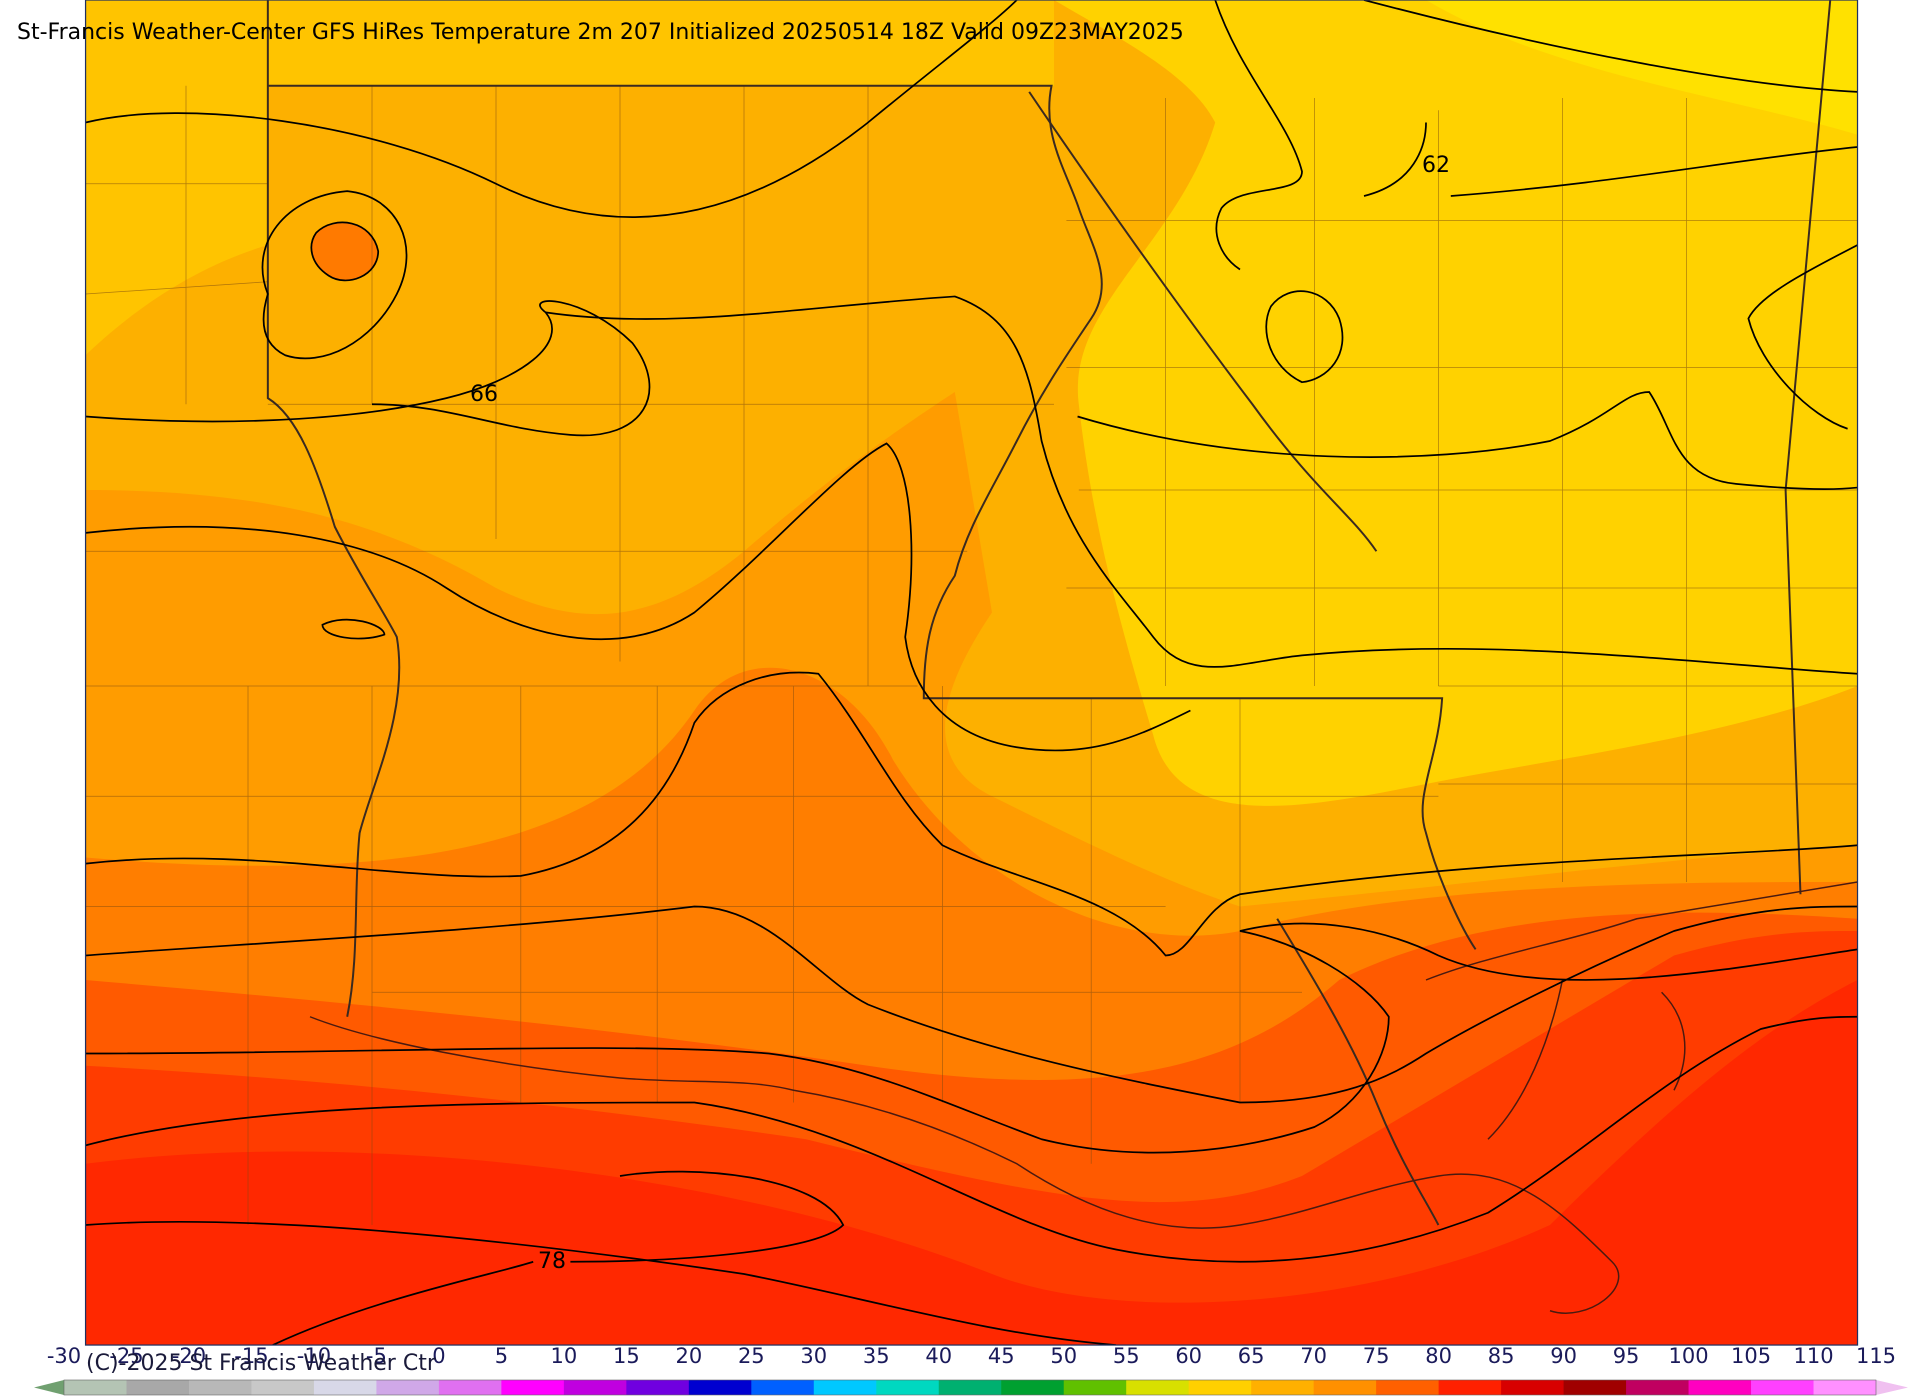 The image size is (1920, 1400). I want to click on colorbar-tick-label: 35, so click(876, 1356).